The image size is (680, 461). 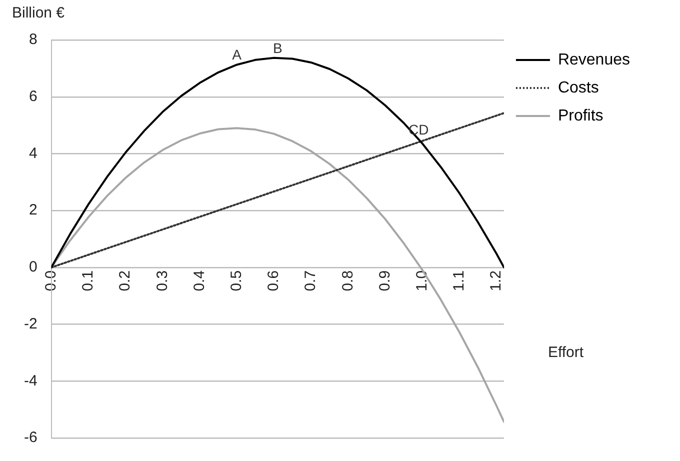 What do you see at coordinates (277, 48) in the screenshot?
I see `annotation: B` at bounding box center [277, 48].